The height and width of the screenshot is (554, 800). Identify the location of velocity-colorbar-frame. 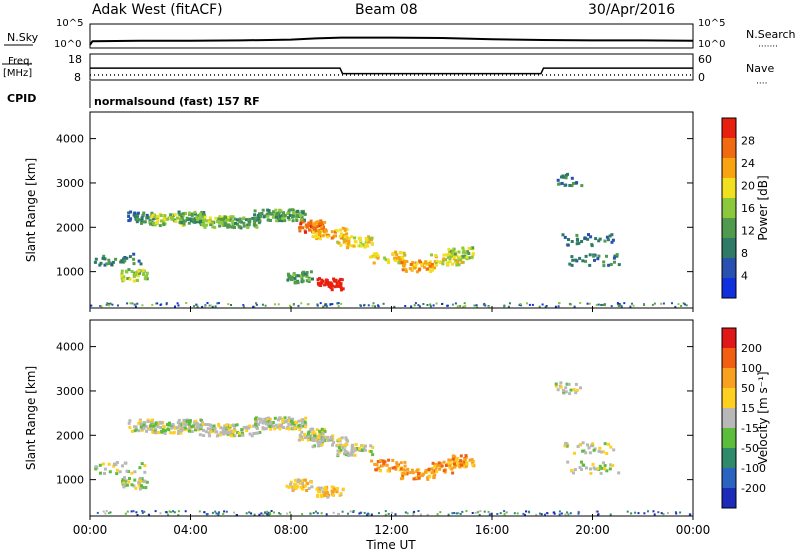
(729, 418).